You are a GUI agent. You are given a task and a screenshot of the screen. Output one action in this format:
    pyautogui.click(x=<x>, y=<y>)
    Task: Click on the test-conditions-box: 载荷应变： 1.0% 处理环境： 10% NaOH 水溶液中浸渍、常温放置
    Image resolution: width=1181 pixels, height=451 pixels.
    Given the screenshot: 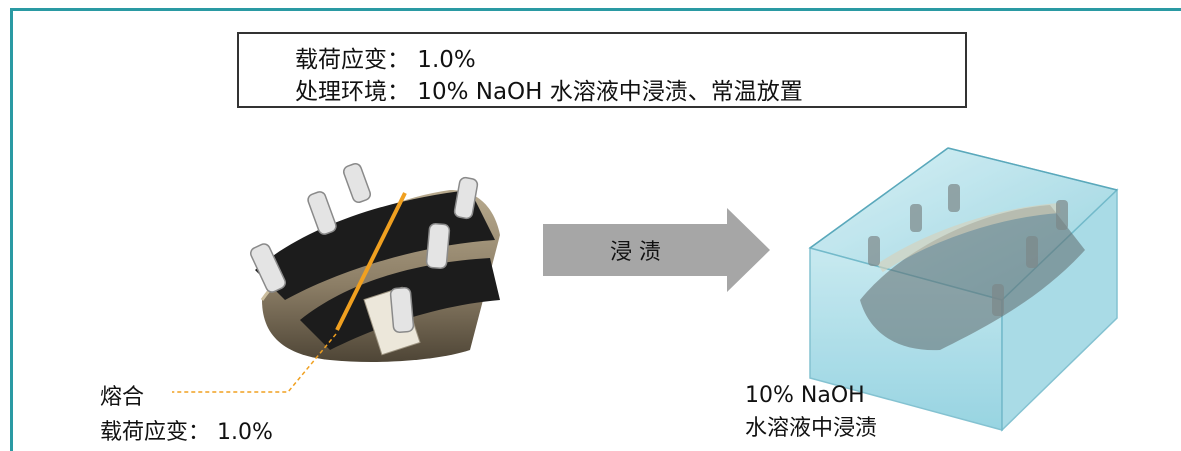 What is the action you would take?
    pyautogui.click(x=602, y=70)
    